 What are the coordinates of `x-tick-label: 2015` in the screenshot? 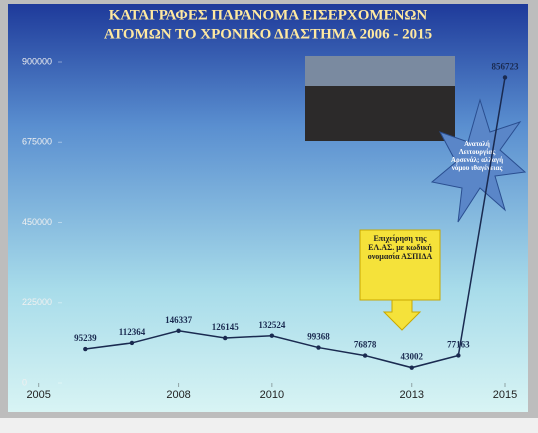 It's located at (505, 395).